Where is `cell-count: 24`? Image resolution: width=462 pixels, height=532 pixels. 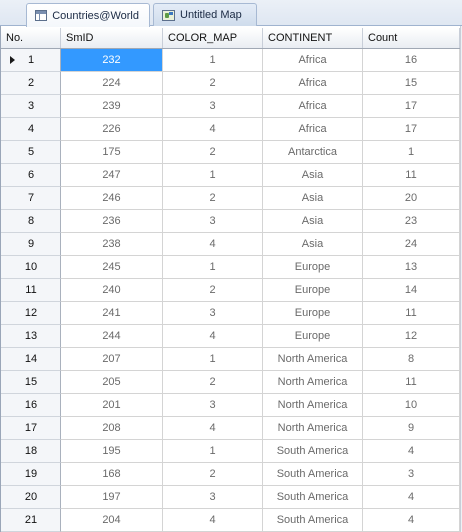 cell-count: 24 is located at coordinates (411, 244).